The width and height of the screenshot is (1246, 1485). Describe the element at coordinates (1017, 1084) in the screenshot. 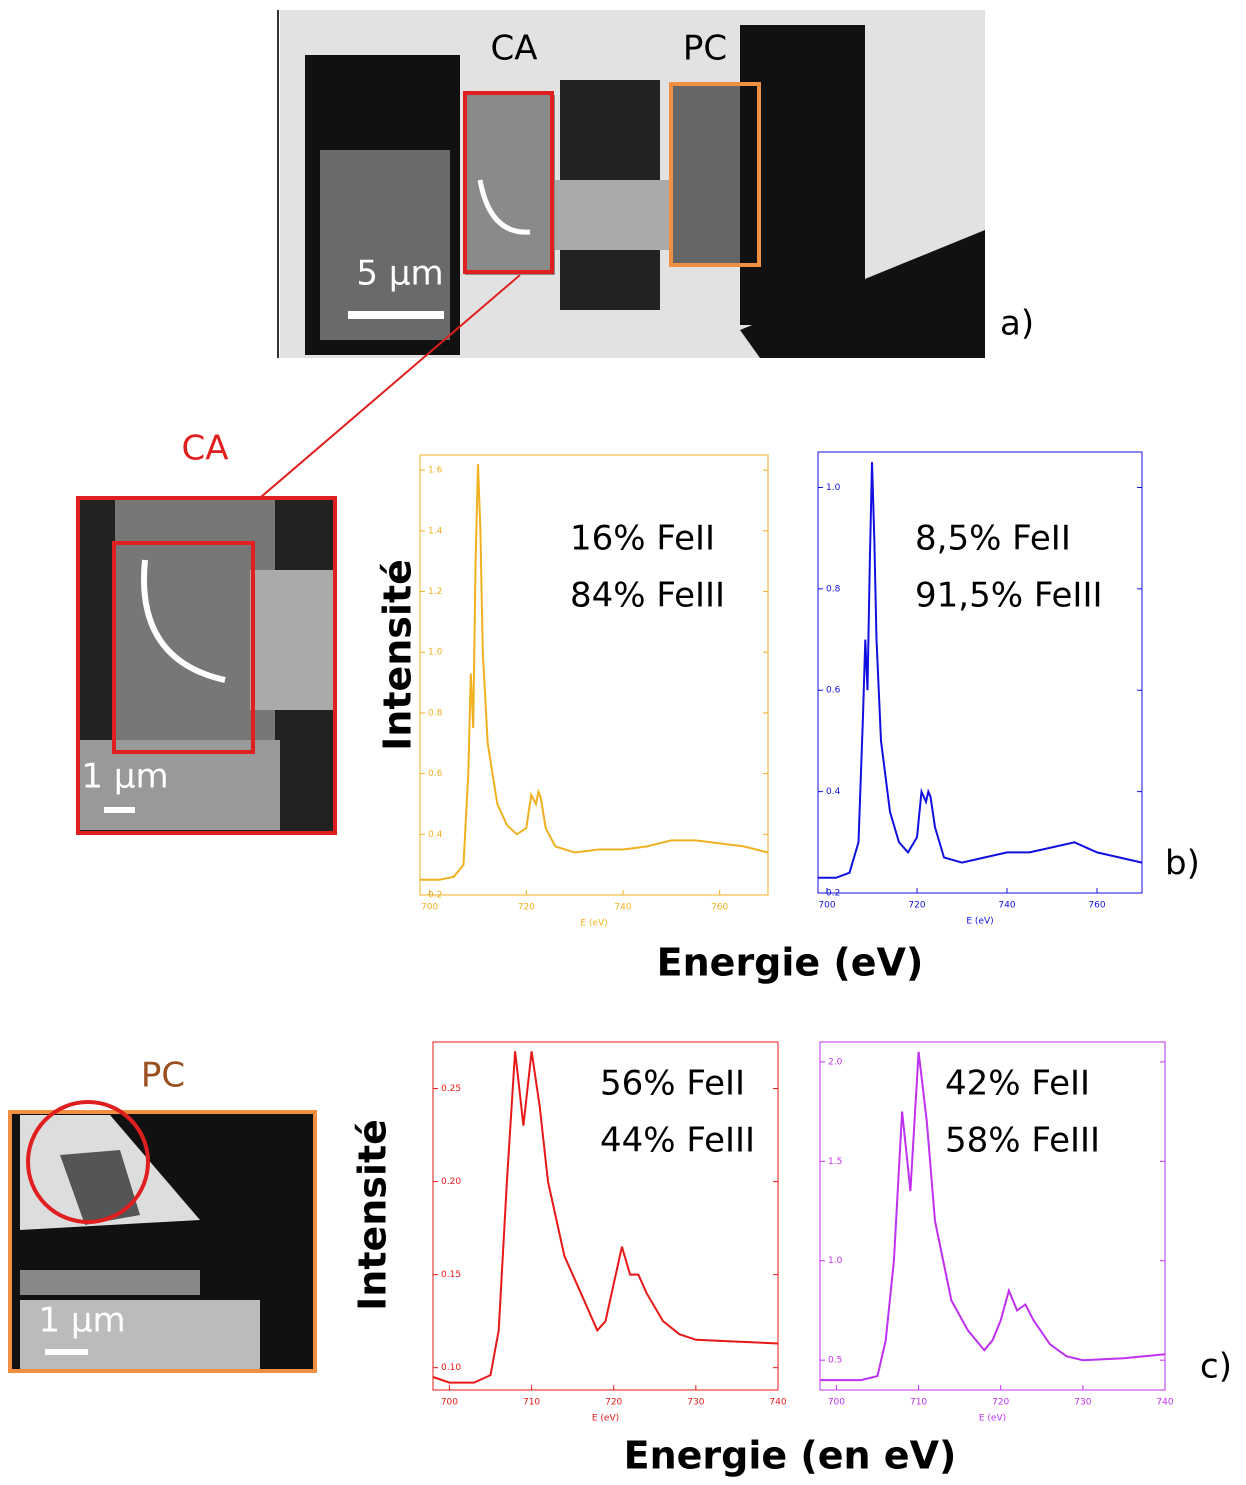

I see `annotation: 42% FeII` at that location.